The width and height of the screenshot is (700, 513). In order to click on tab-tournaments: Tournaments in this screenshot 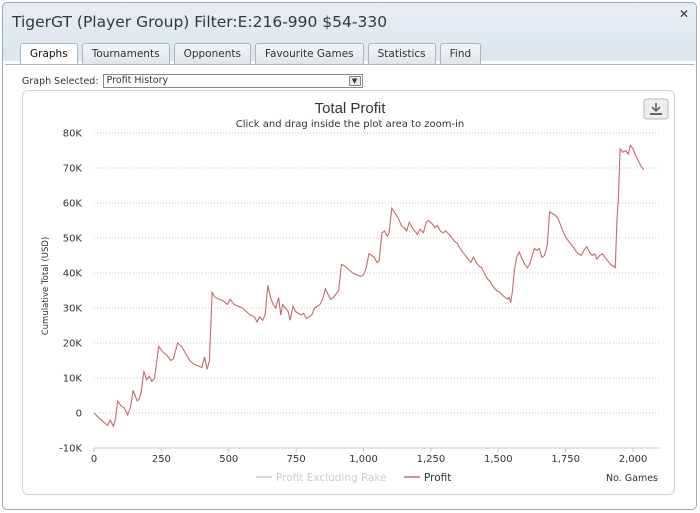, I will do `click(125, 53)`.